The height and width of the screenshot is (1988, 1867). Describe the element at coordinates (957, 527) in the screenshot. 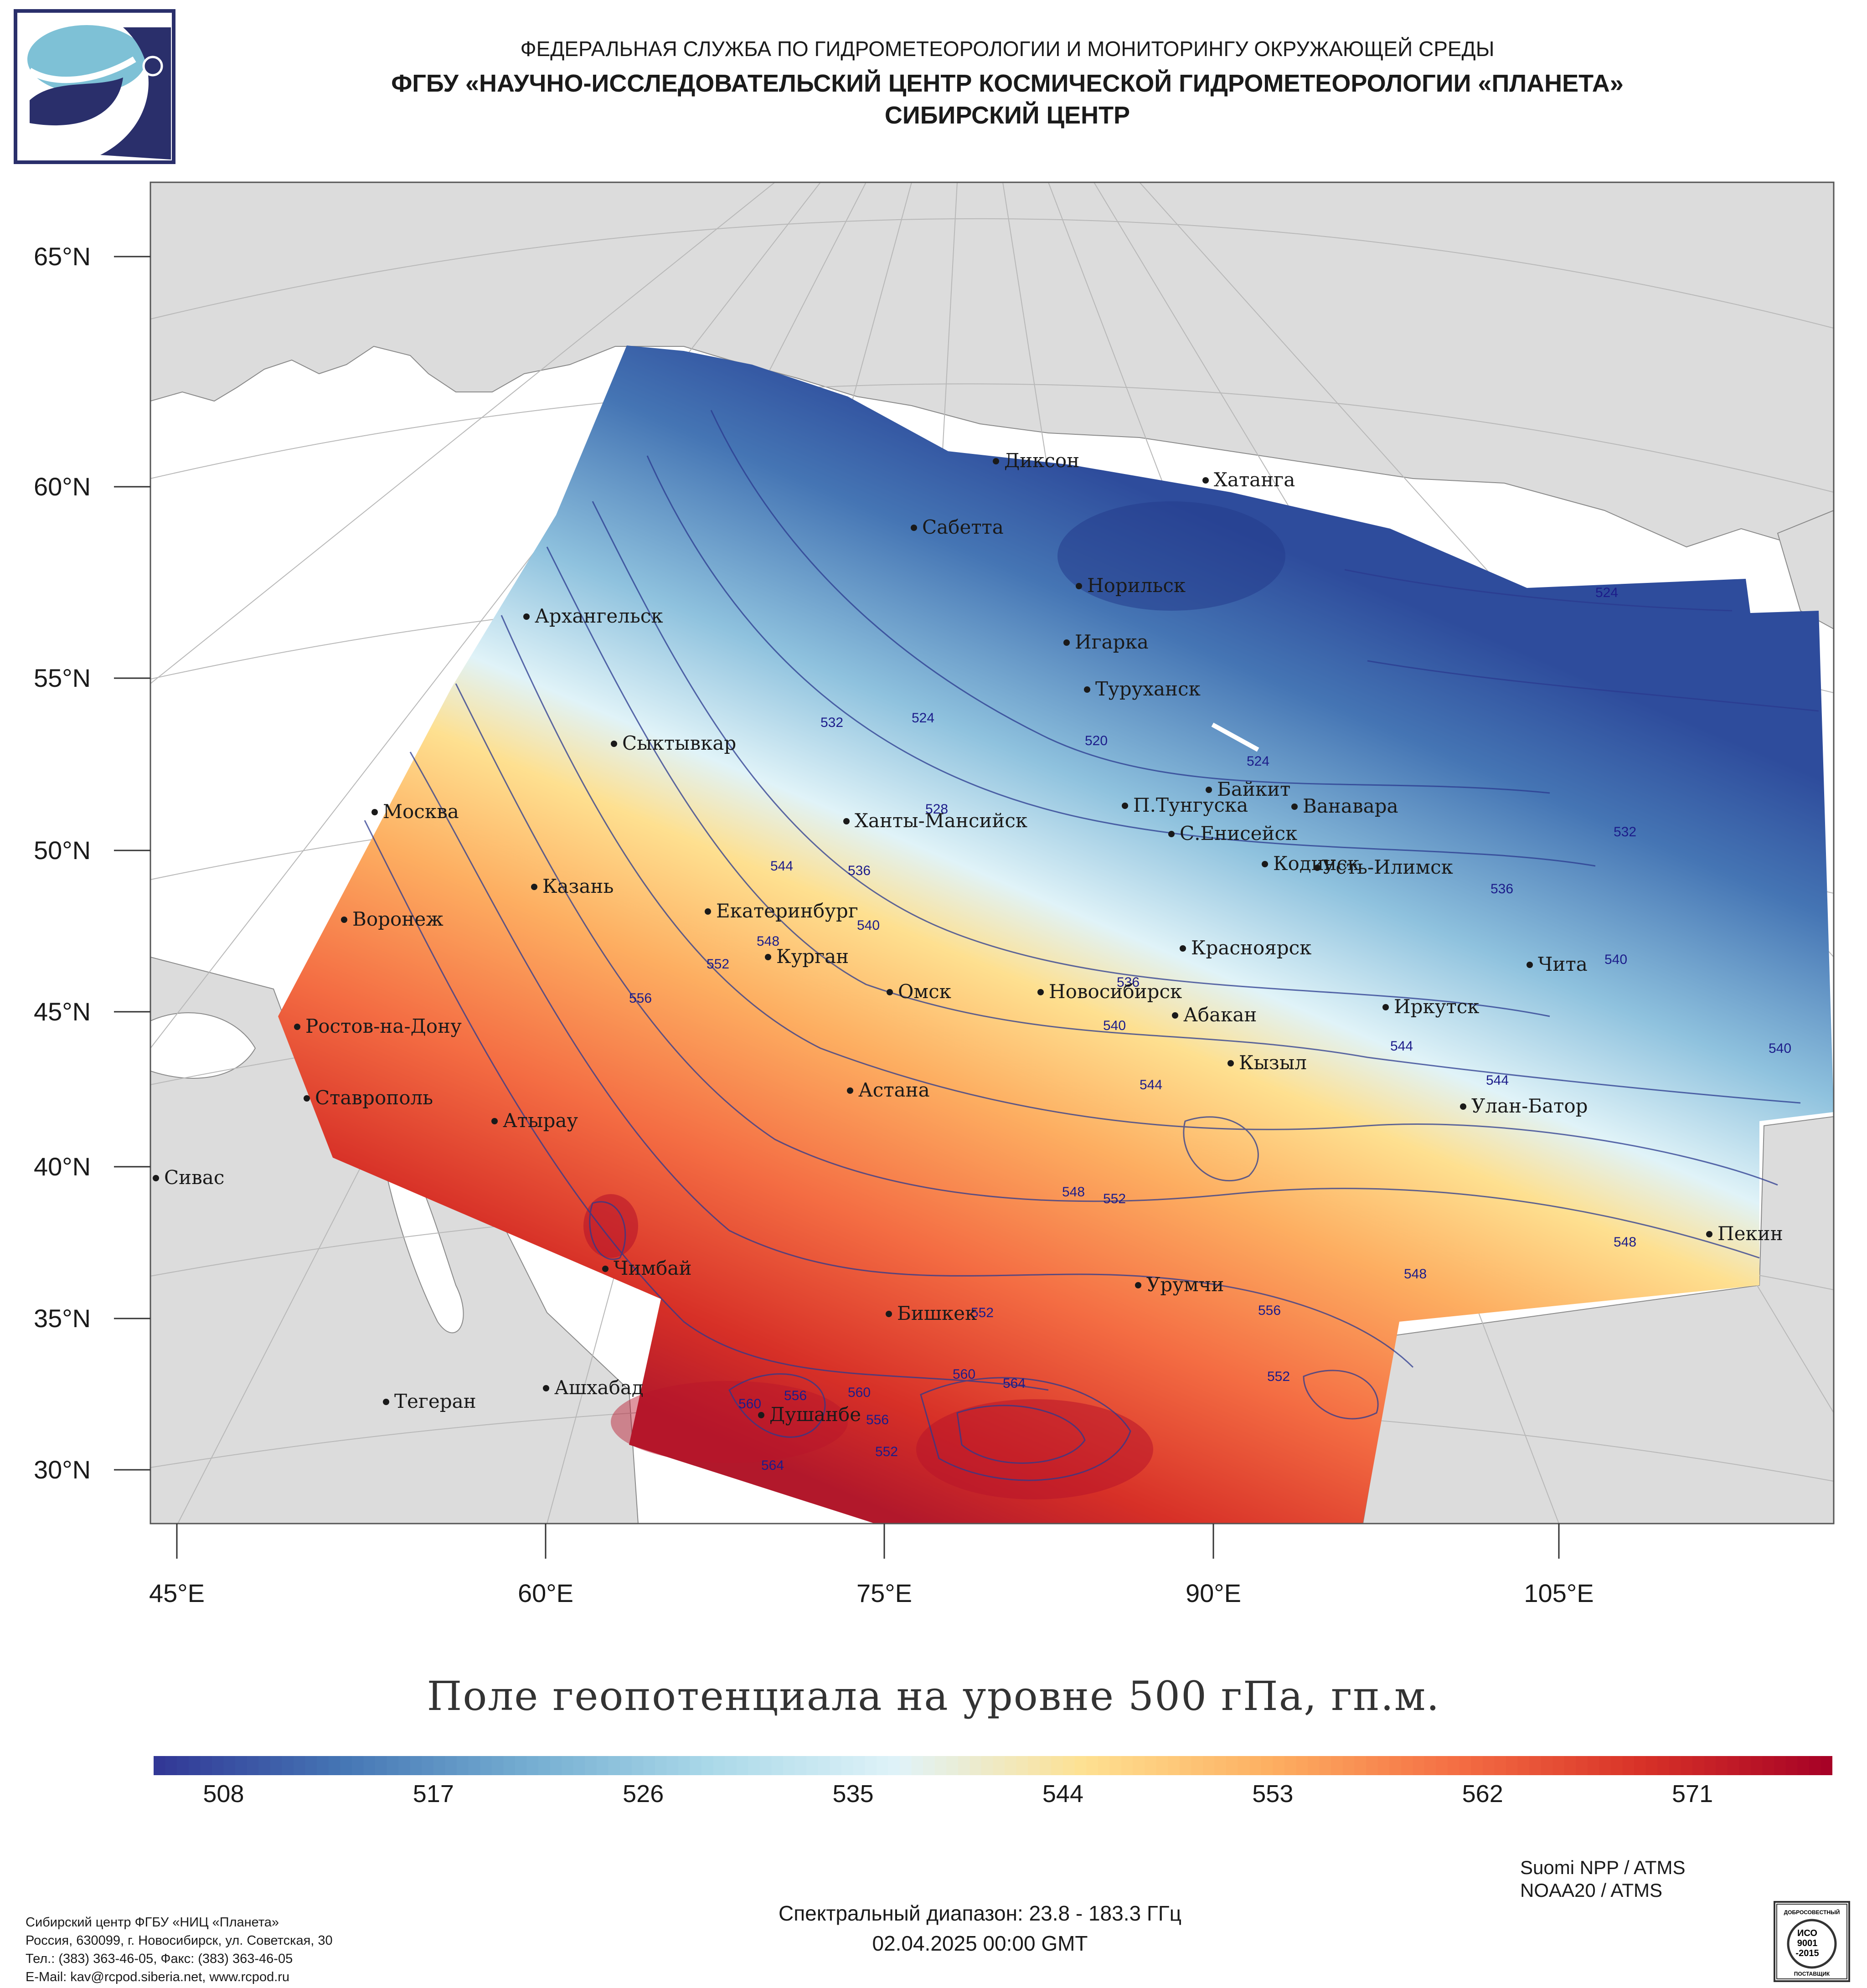

I see `city-sabetta: Сабетта` at that location.